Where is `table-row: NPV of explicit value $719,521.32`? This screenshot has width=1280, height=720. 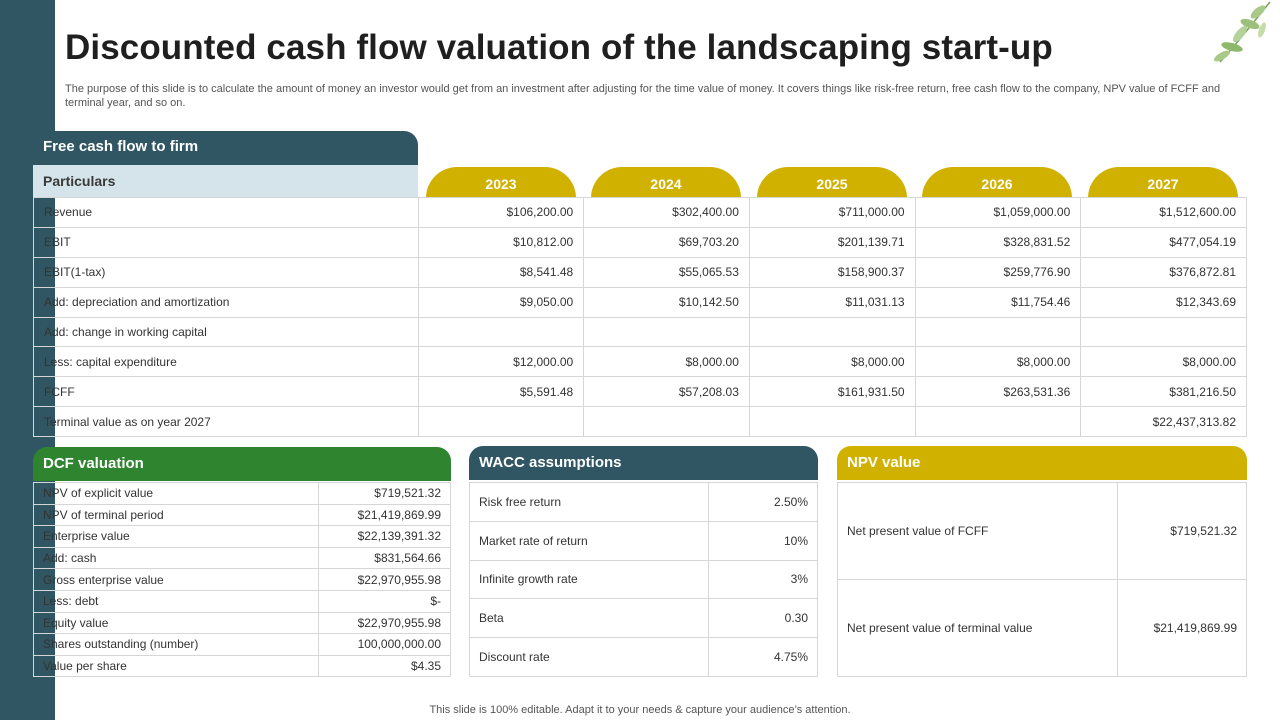
table-row: NPV of explicit value $719,521.32 is located at coordinates (242, 493).